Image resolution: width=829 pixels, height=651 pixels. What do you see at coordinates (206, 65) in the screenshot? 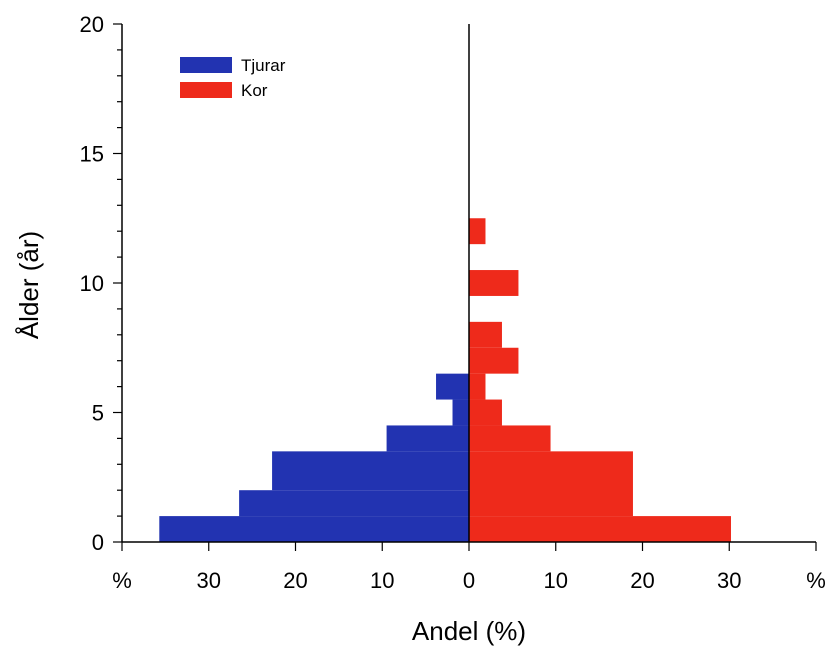
I see `legend-swatch-tjurar` at bounding box center [206, 65].